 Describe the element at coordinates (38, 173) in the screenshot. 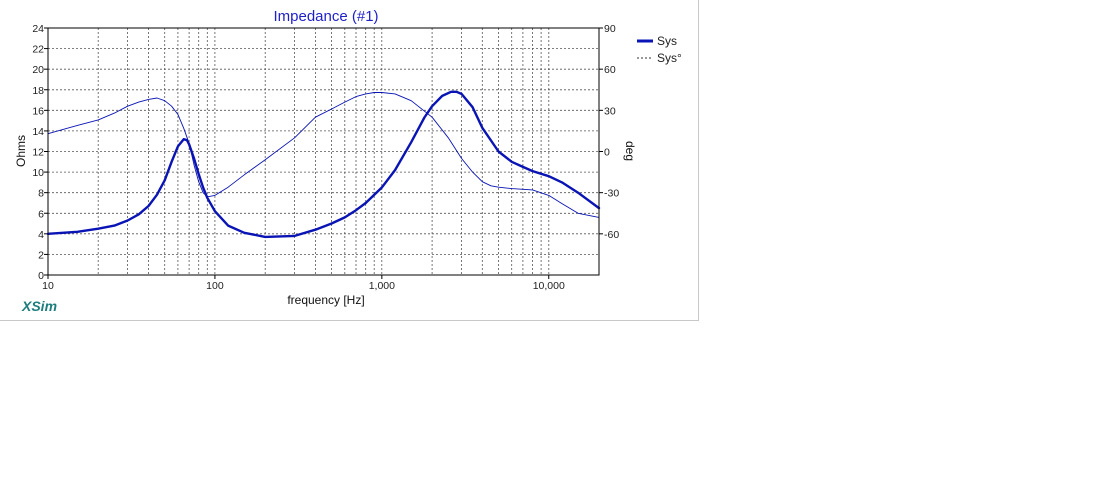

I see `y-tick-label: 10` at that location.